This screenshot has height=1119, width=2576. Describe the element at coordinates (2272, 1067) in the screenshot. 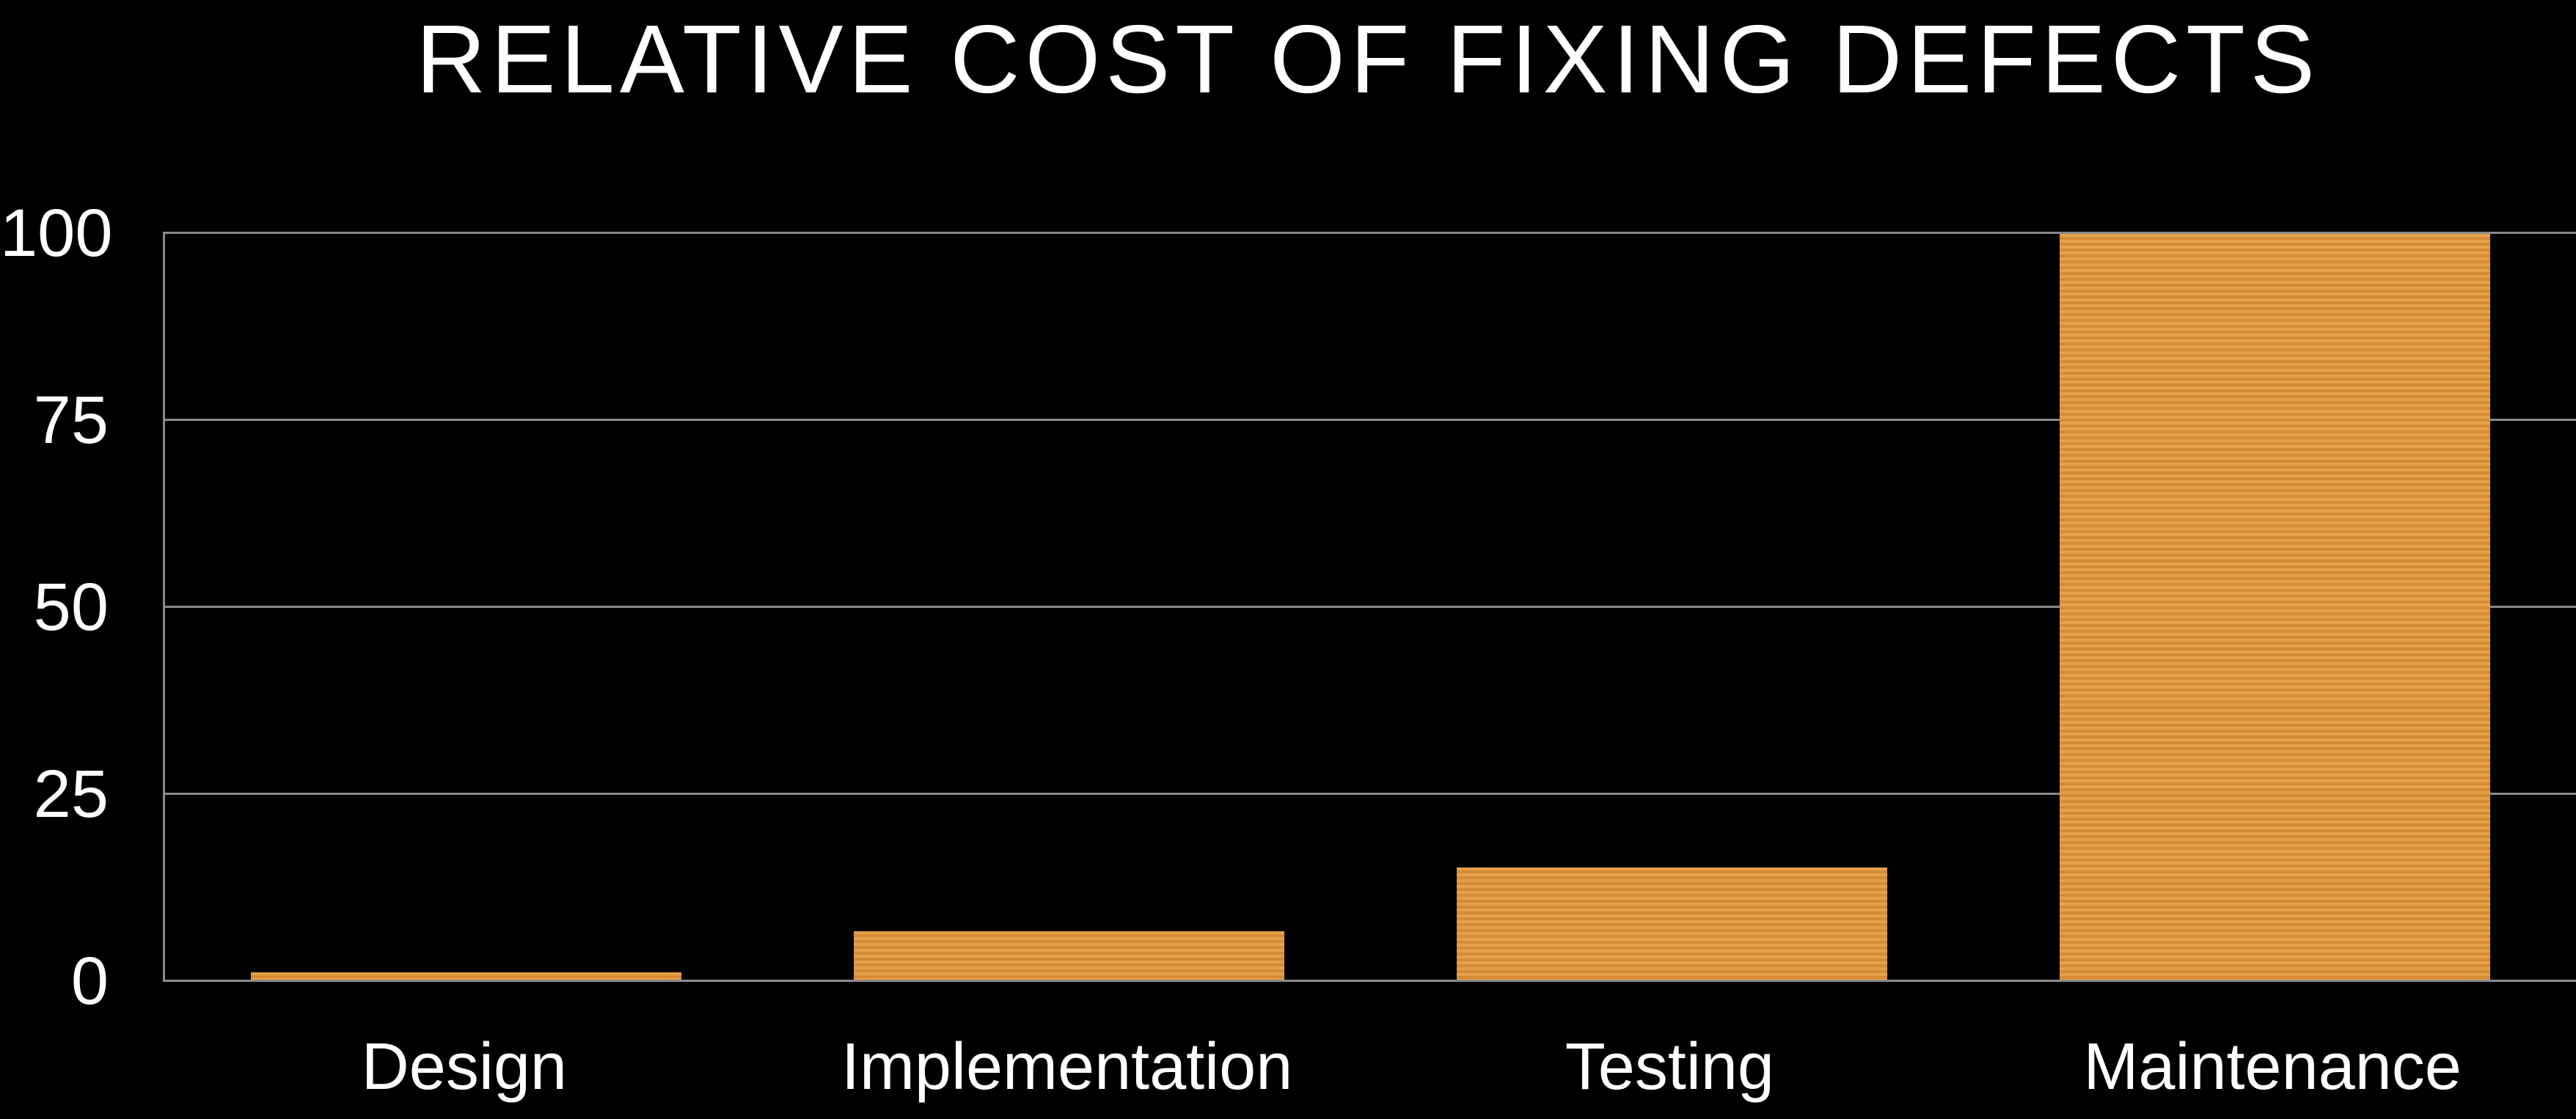

I see `x-label-maintenance: Maintenance` at that location.